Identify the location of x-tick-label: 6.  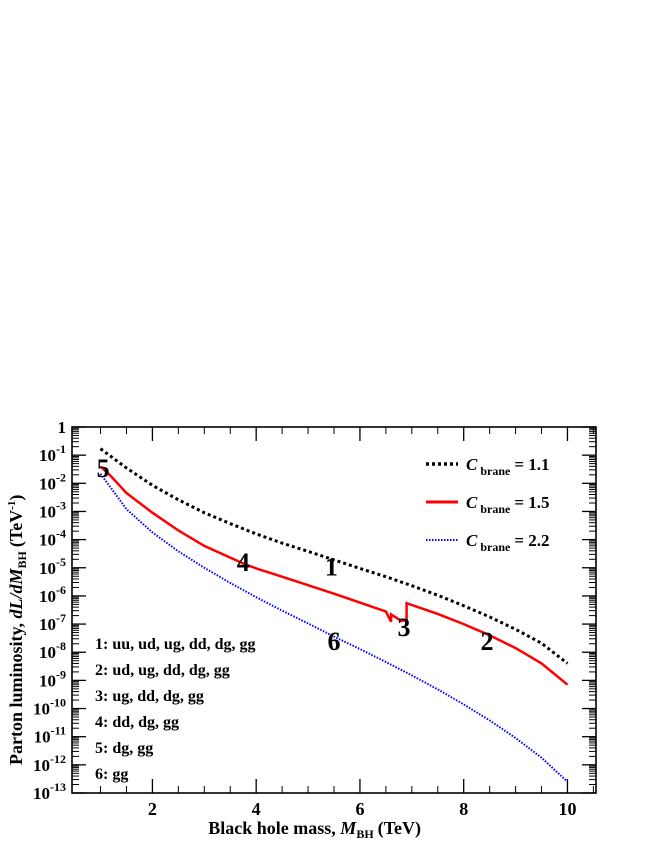
(359, 809).